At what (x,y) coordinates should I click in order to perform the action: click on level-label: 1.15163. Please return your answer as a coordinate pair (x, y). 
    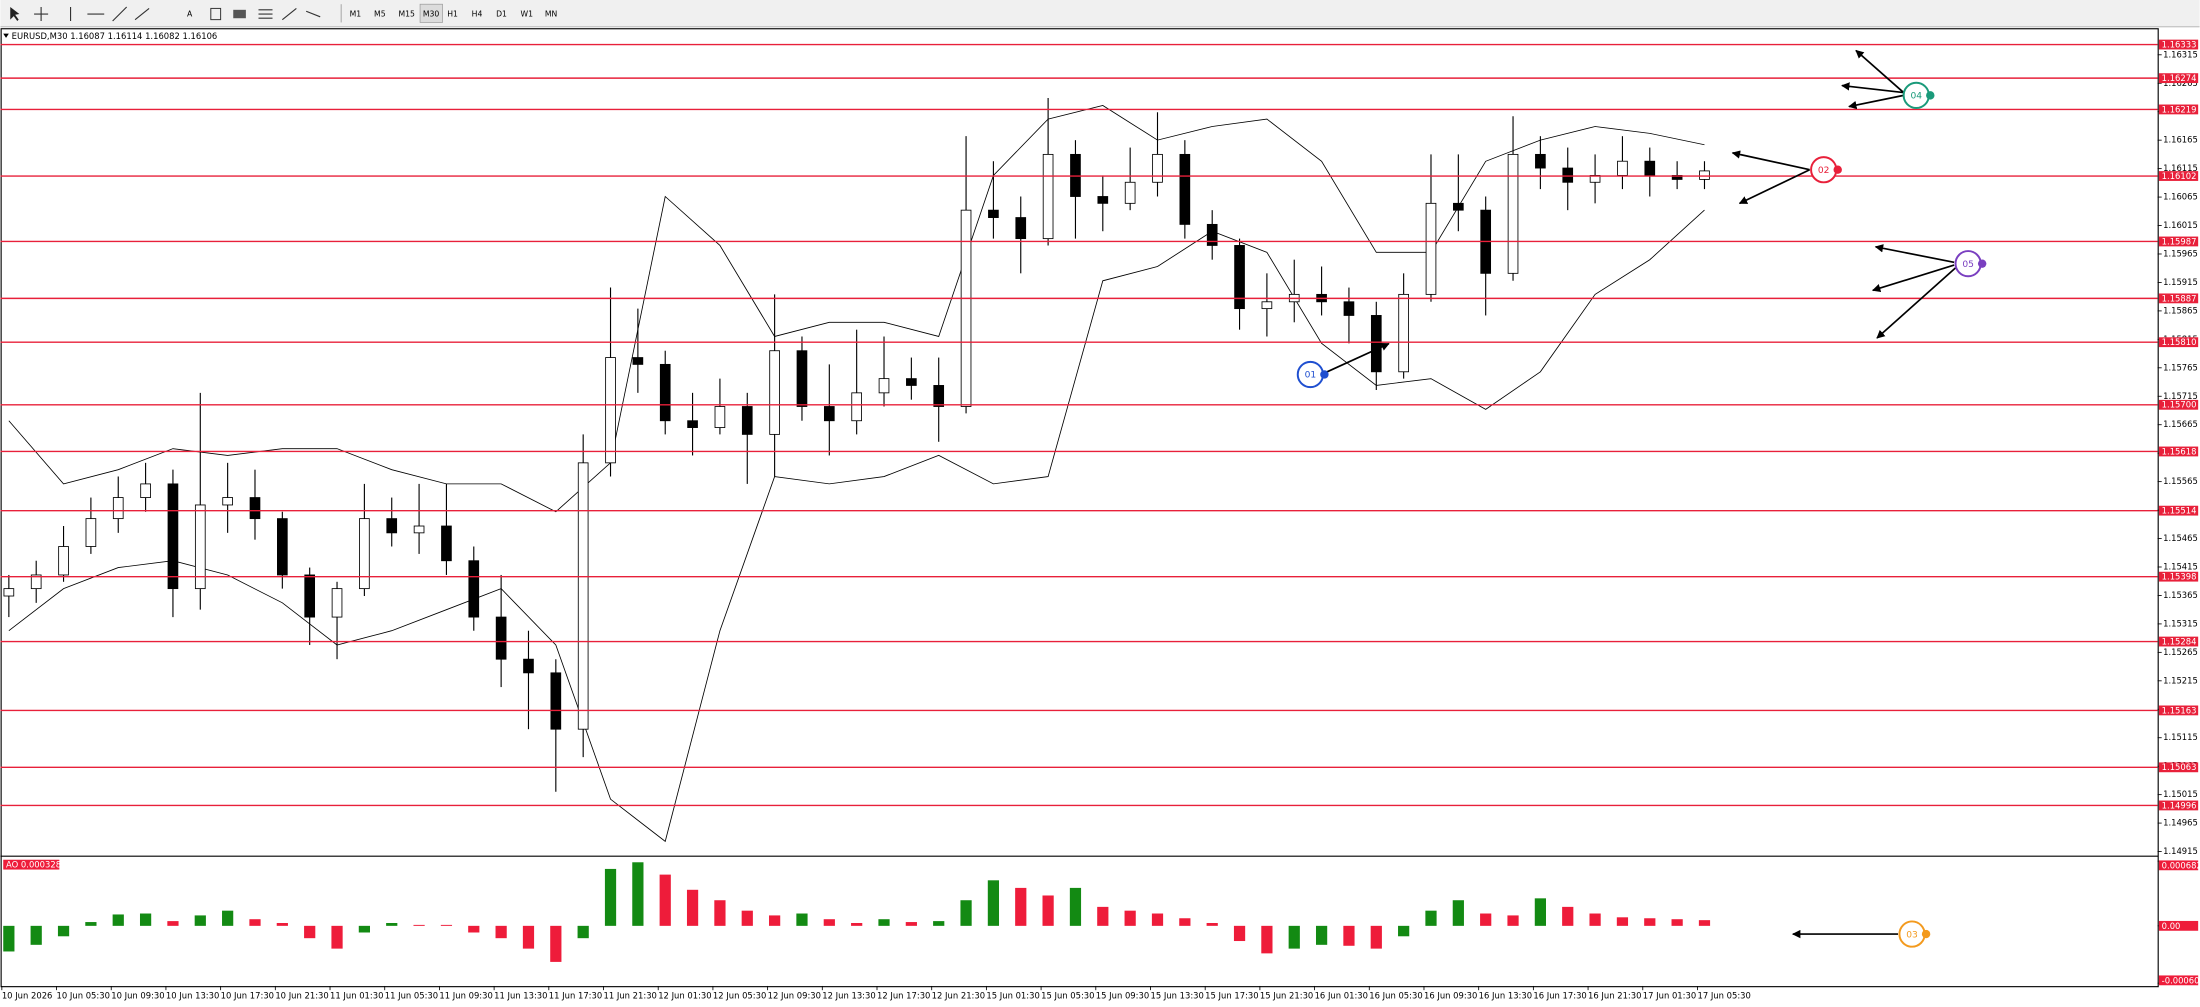
    Looking at the image, I should click on (2179, 710).